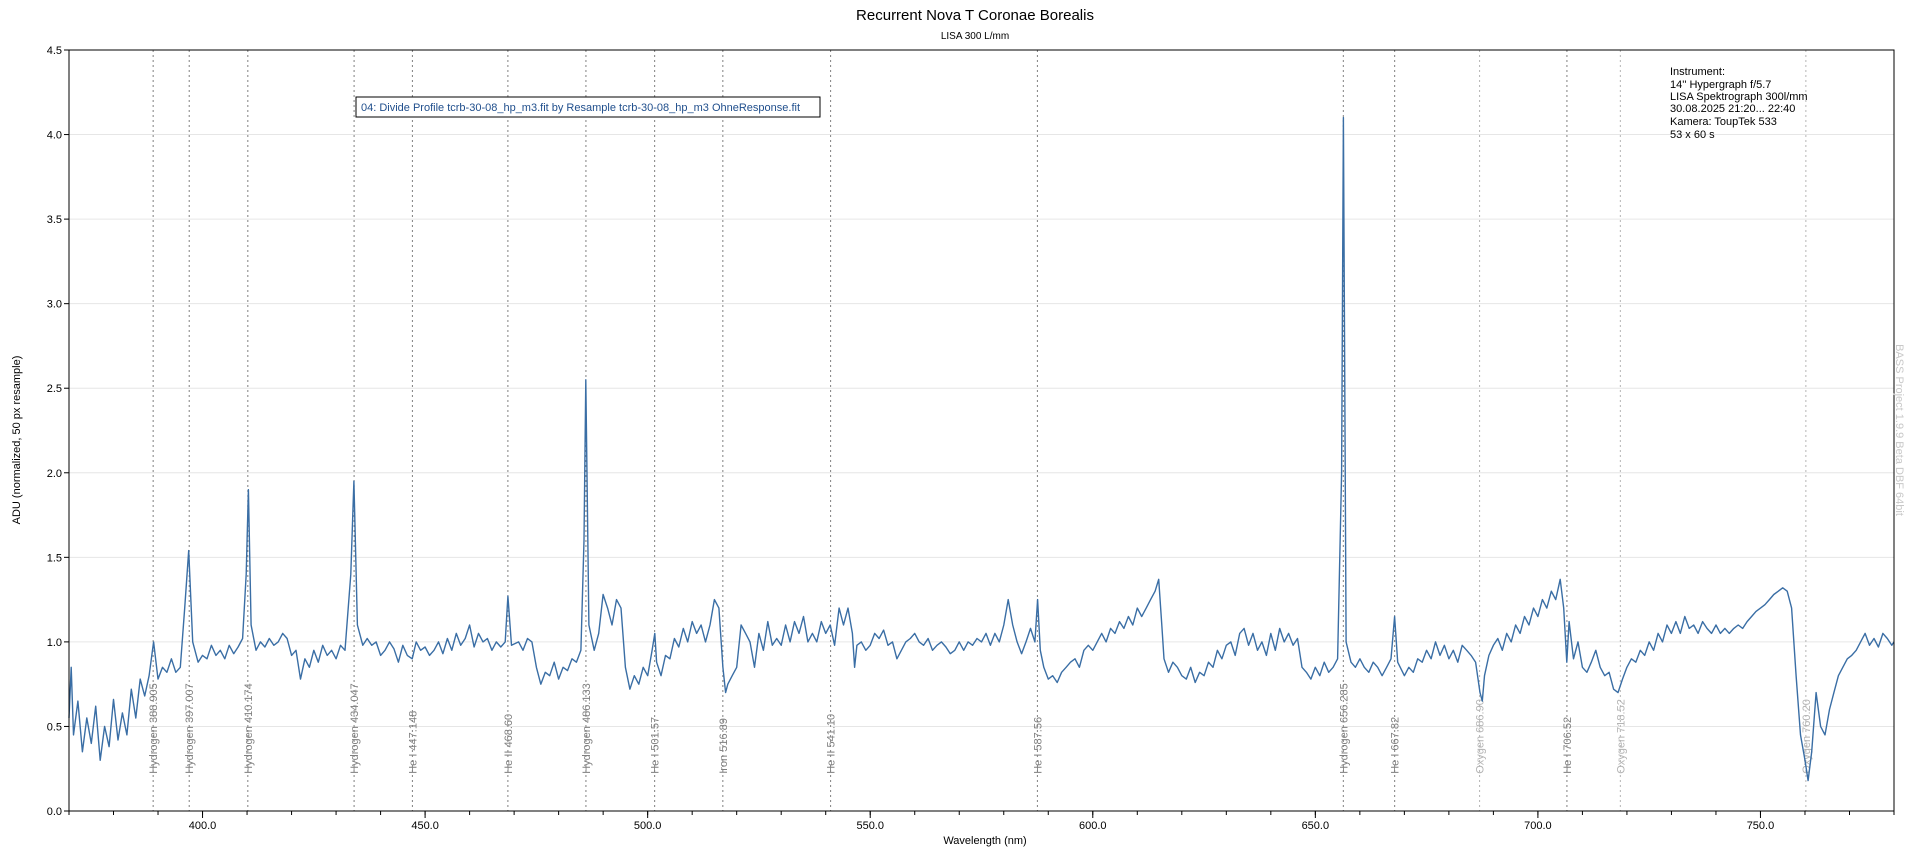 This screenshot has width=1920, height=848. I want to click on annotation-line: 14'' Hypergraph f/5.7, so click(1720, 85).